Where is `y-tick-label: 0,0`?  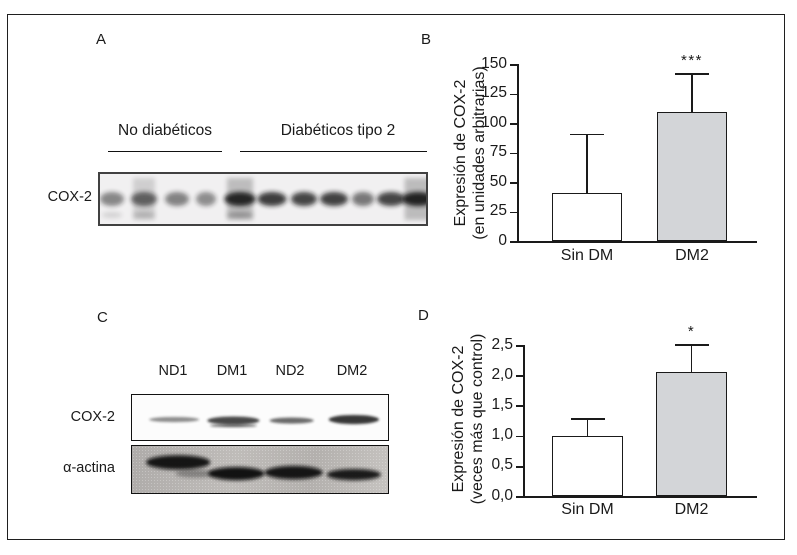
y-tick-label: 0,0 is located at coordinates (502, 495).